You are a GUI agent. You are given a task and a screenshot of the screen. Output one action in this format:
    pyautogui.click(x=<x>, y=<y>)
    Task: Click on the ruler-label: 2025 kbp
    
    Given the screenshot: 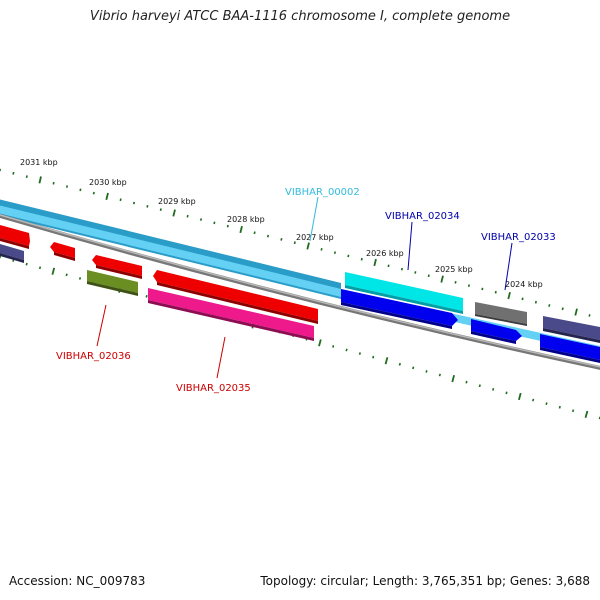 What is the action you would take?
    pyautogui.click(x=454, y=269)
    